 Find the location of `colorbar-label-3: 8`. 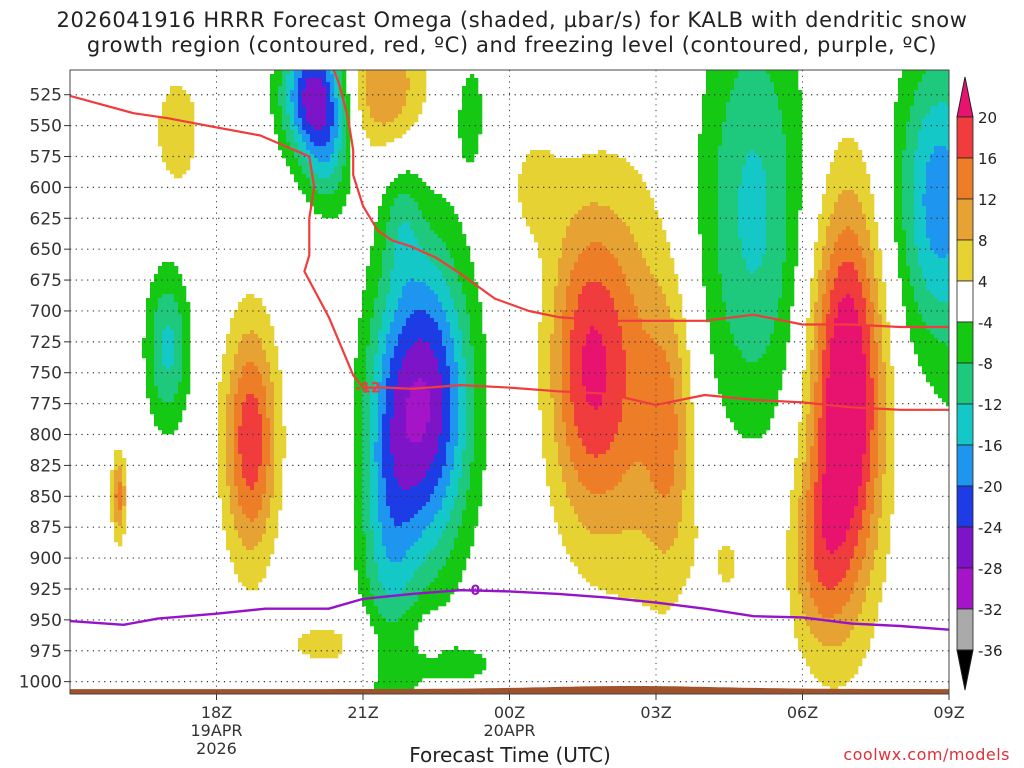

colorbar-label-3: 8 is located at coordinates (983, 241).